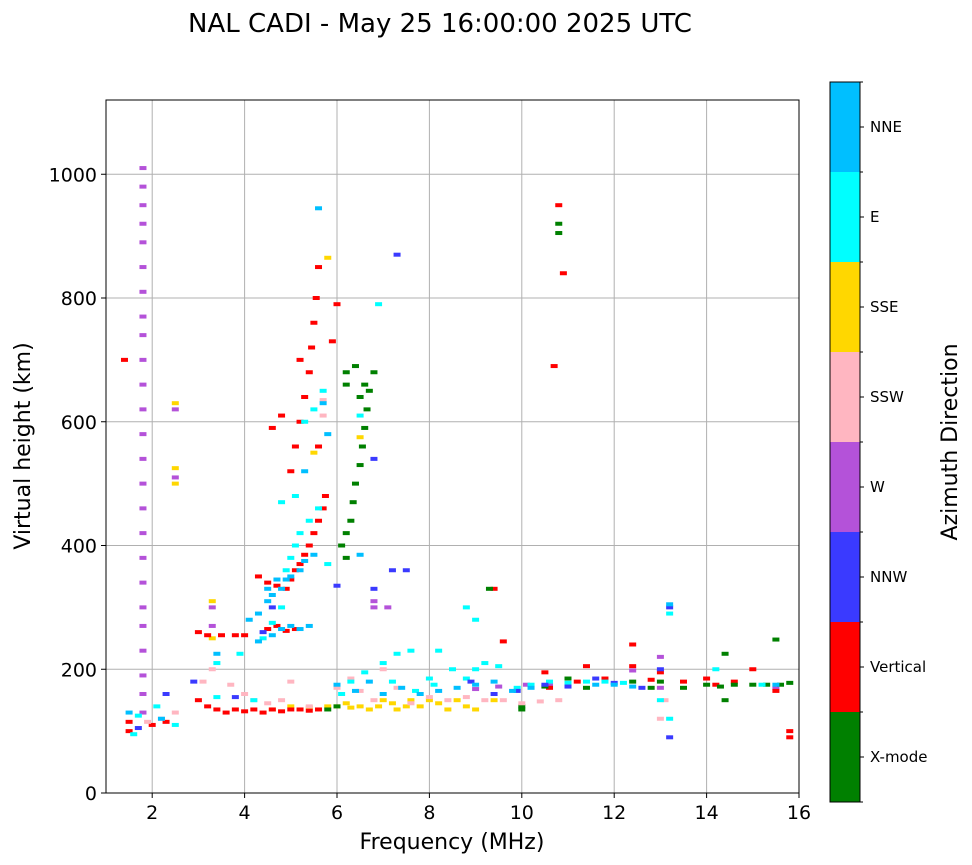  What do you see at coordinates (73, 175) in the screenshot?
I see `y-tick-label: 1000` at bounding box center [73, 175].